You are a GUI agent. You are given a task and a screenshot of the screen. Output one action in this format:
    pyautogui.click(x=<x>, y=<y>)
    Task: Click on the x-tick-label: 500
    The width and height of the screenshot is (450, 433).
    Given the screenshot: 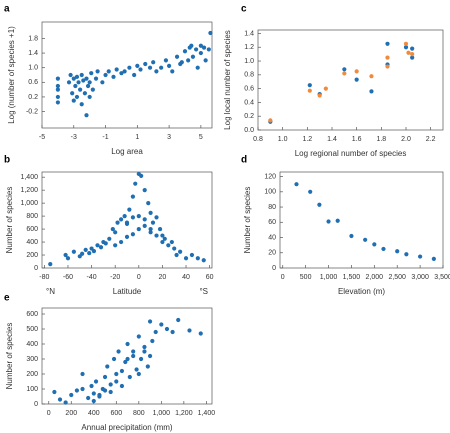 What is the action you would take?
    pyautogui.click(x=306, y=277)
    